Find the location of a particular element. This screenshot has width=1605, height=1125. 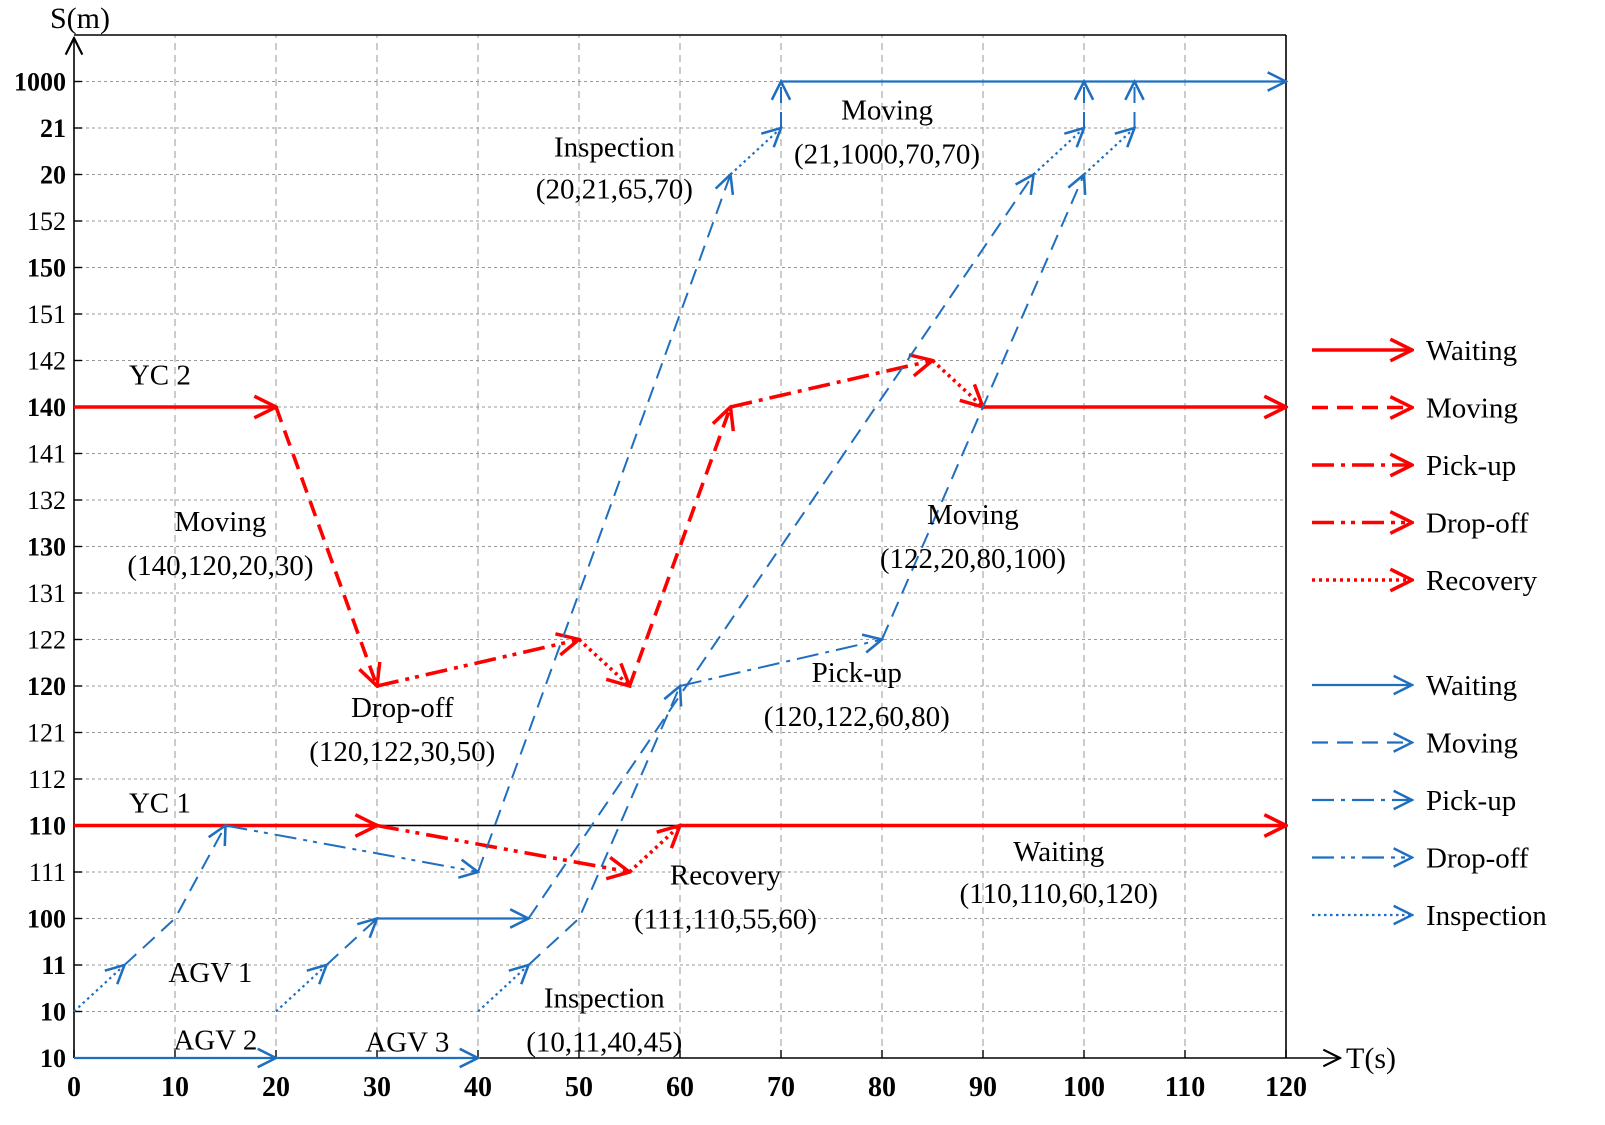

legend-label: Recovery is located at coordinates (1482, 581).